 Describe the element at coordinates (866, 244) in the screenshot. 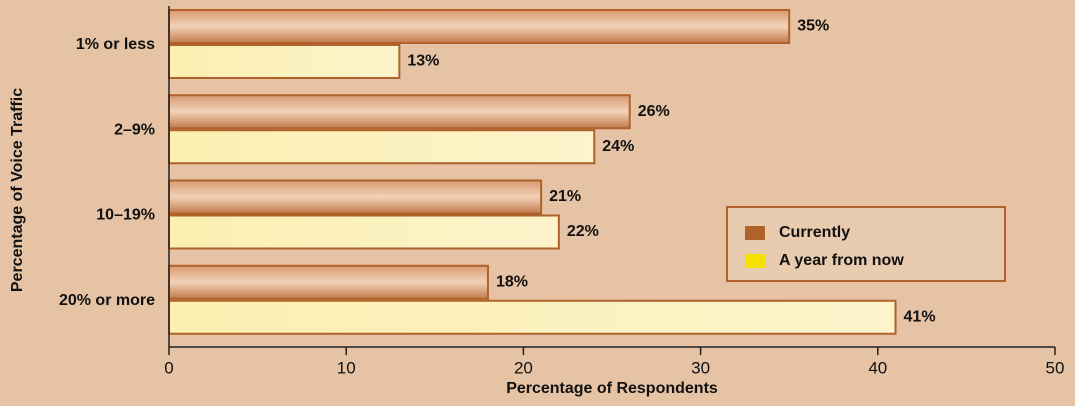

I see `legend-box` at that location.